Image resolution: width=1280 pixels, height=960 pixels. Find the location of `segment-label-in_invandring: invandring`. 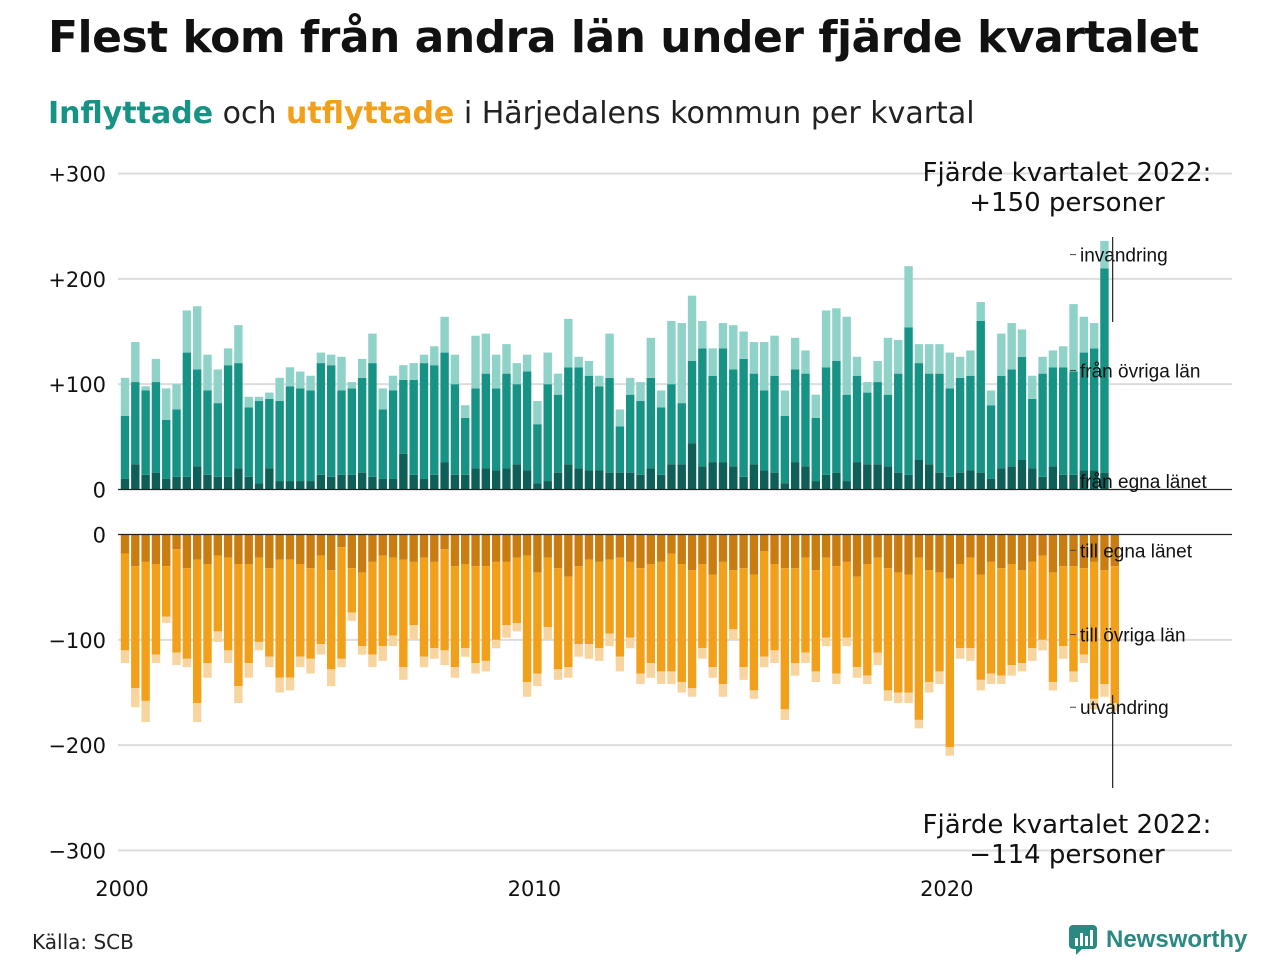

segment-label-in_invandring: invandring is located at coordinates (1124, 256).